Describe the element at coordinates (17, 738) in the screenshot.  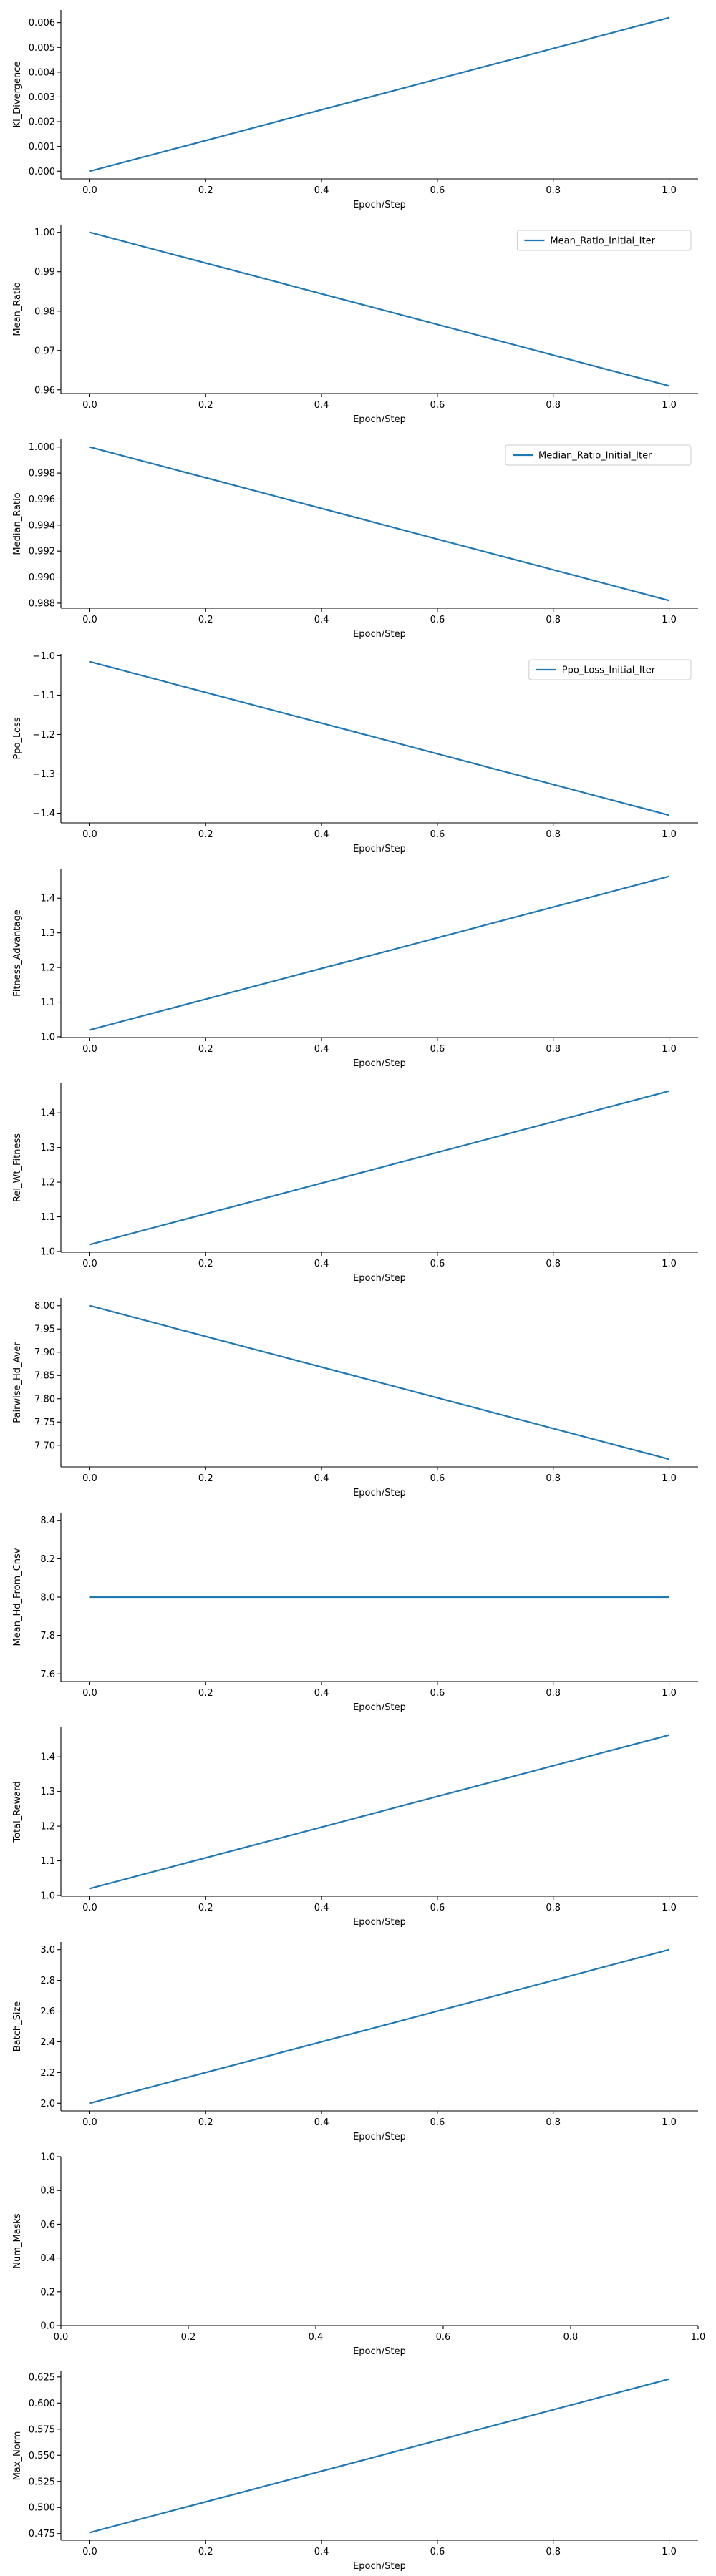
I see `y-axis-label: Ppo_Loss` at that location.